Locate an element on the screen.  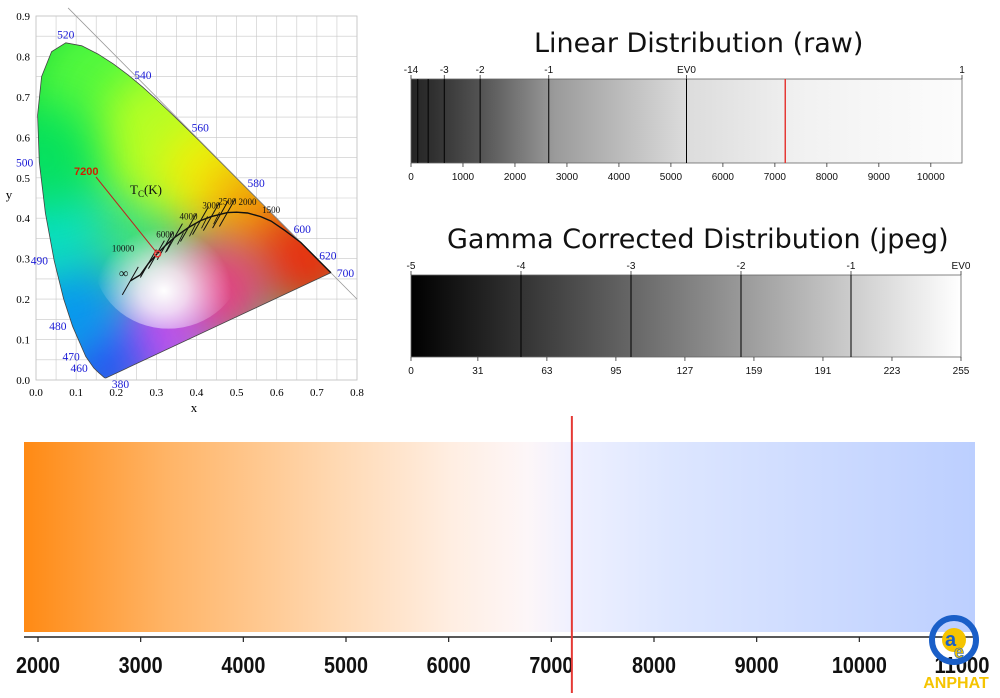
svg-text: e is located at coordinates (959, 652).